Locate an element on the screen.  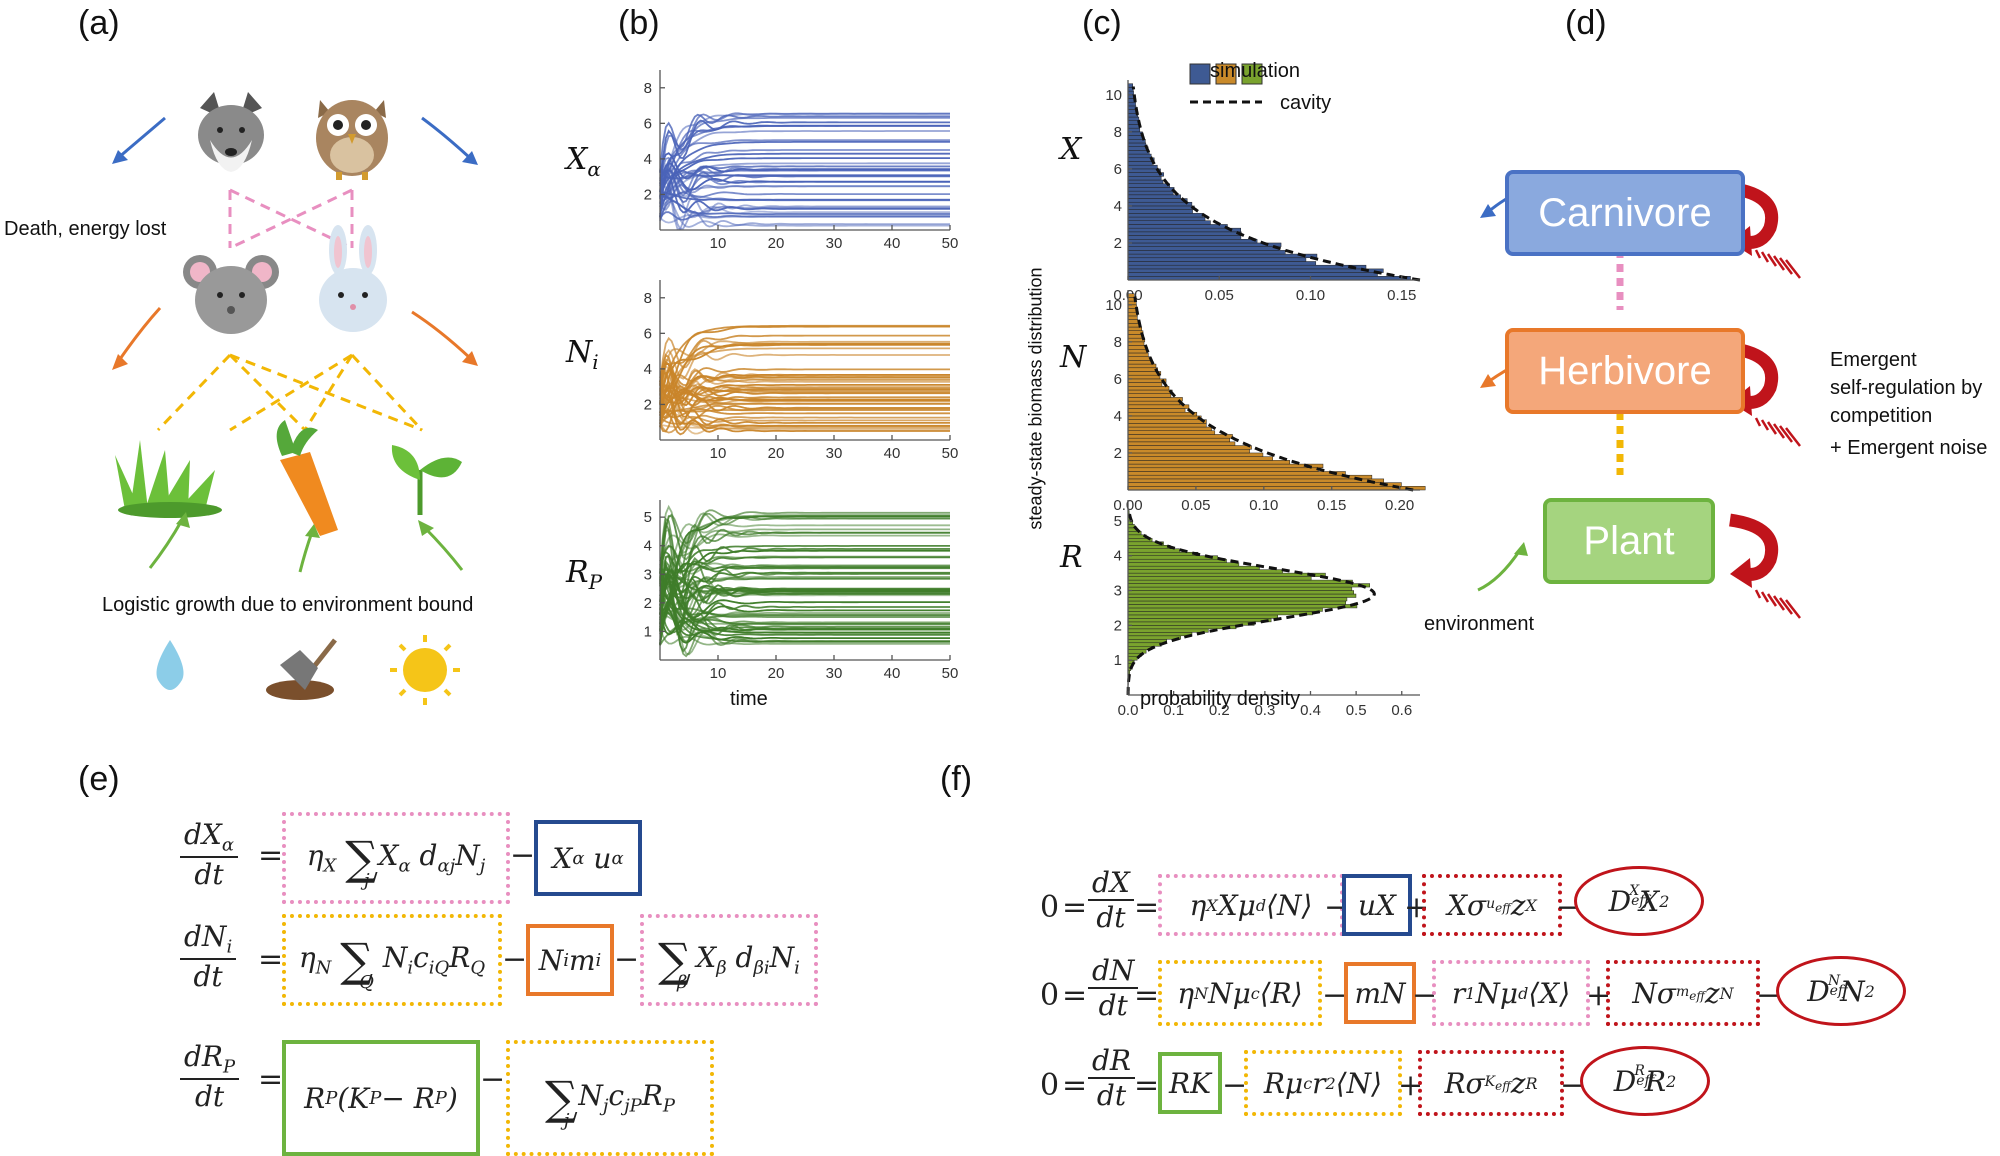
panel-label-e: (e) is located at coordinates (99, 779).